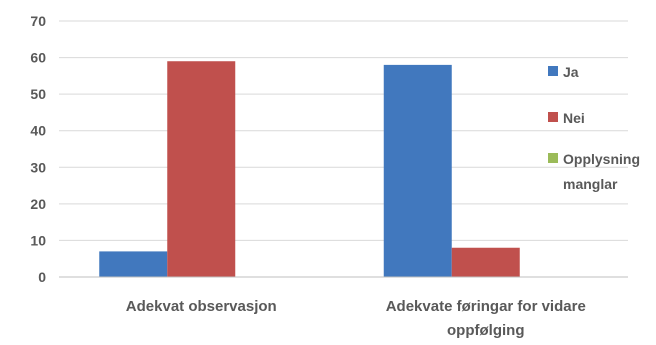  I want to click on legend-label: Nei, so click(574, 118).